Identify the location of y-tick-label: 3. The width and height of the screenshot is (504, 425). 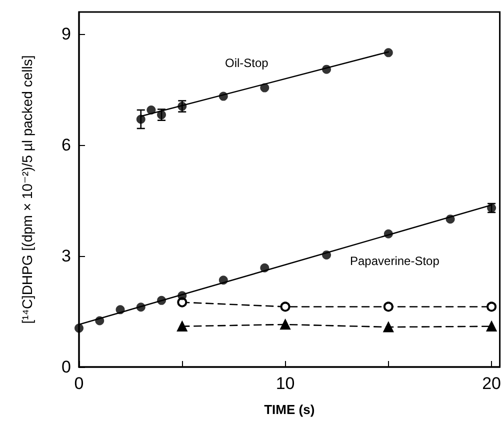
(66, 256).